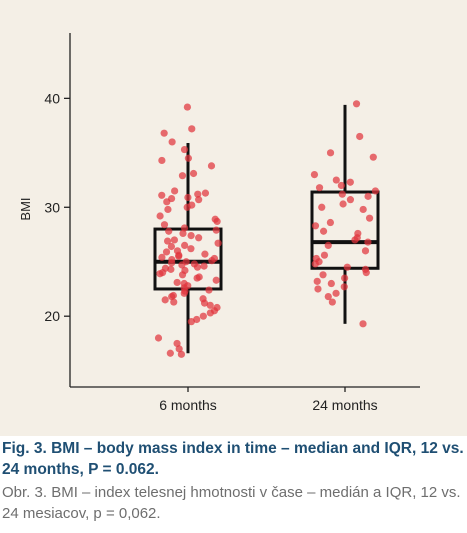  I want to click on x-tick-label: 6 months, so click(188, 405).